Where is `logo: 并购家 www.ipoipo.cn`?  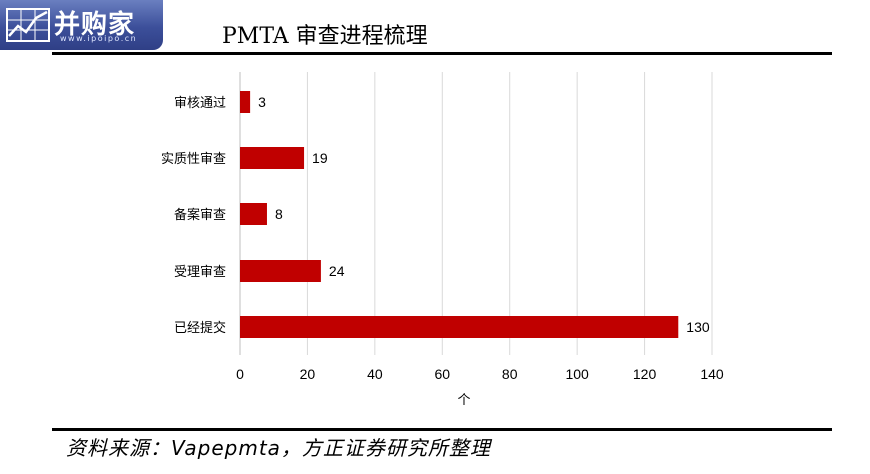 logo: 并购家 www.ipoipo.cn is located at coordinates (81, 25).